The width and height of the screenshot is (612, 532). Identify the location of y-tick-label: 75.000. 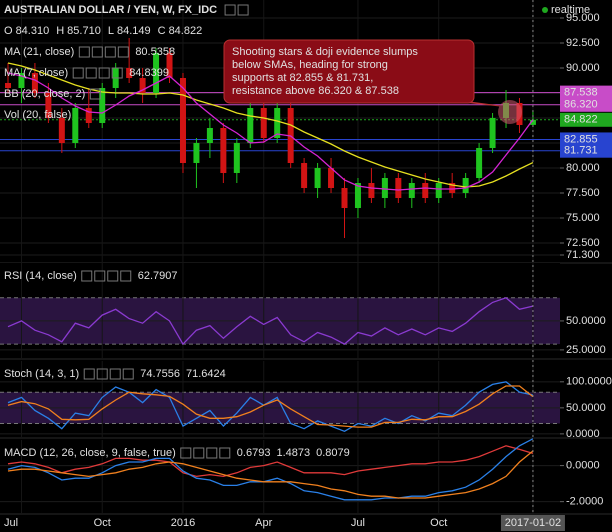
(583, 218).